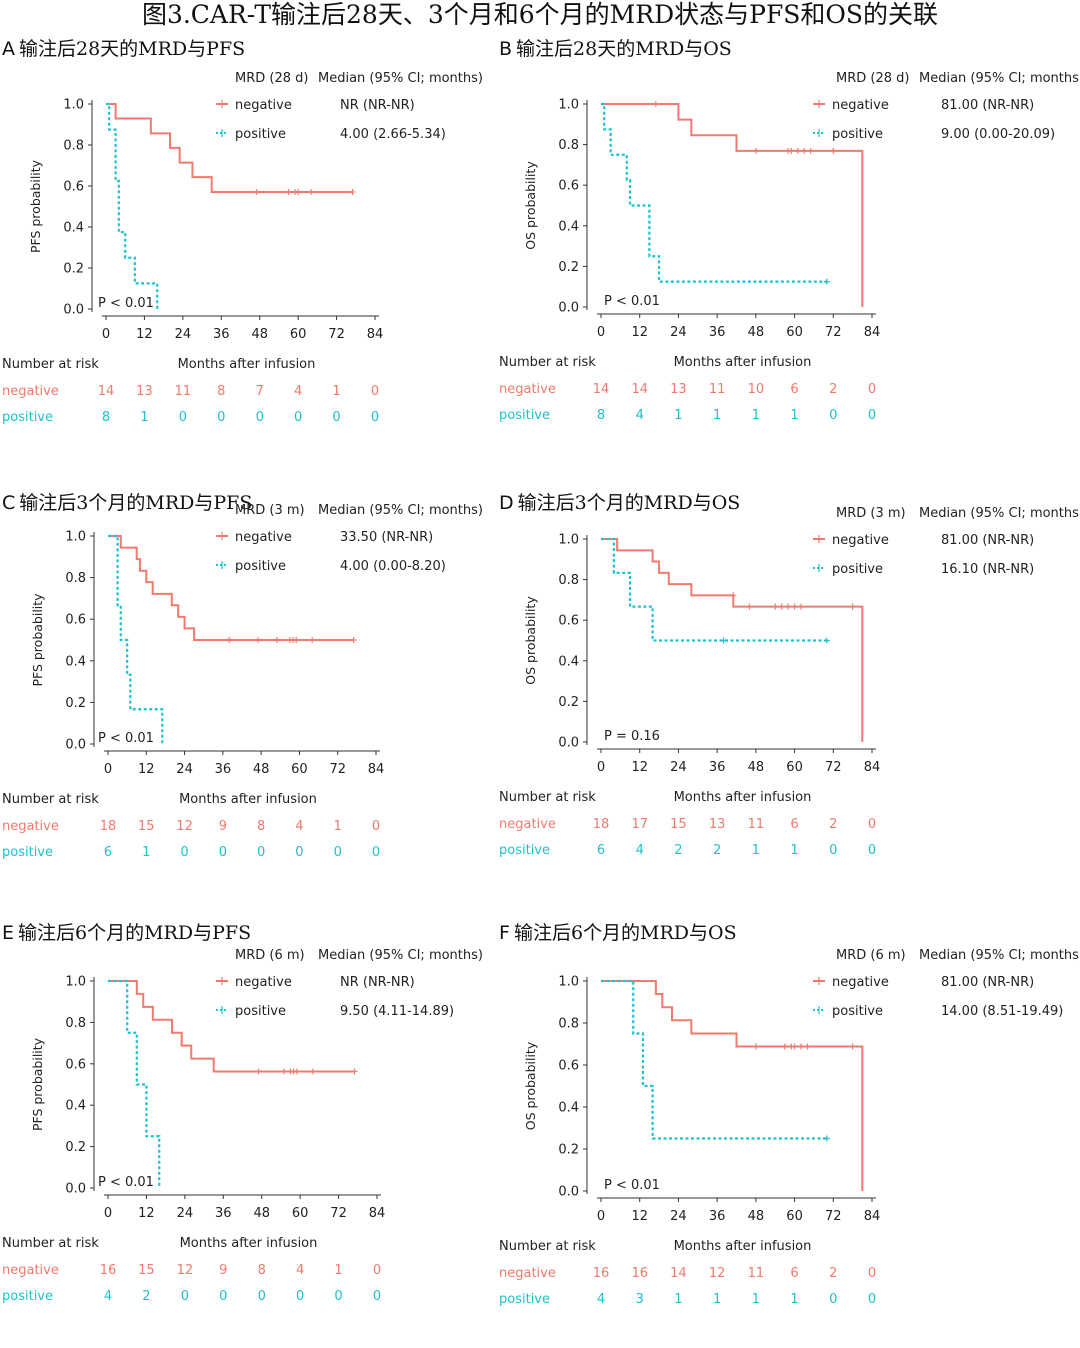  What do you see at coordinates (9, 503) in the screenshot?
I see `panel-letter: C` at bounding box center [9, 503].